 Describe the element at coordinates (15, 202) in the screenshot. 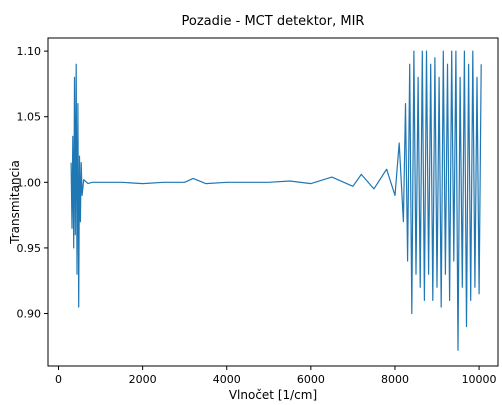

I see `y-axis-label: Transmitancia` at that location.